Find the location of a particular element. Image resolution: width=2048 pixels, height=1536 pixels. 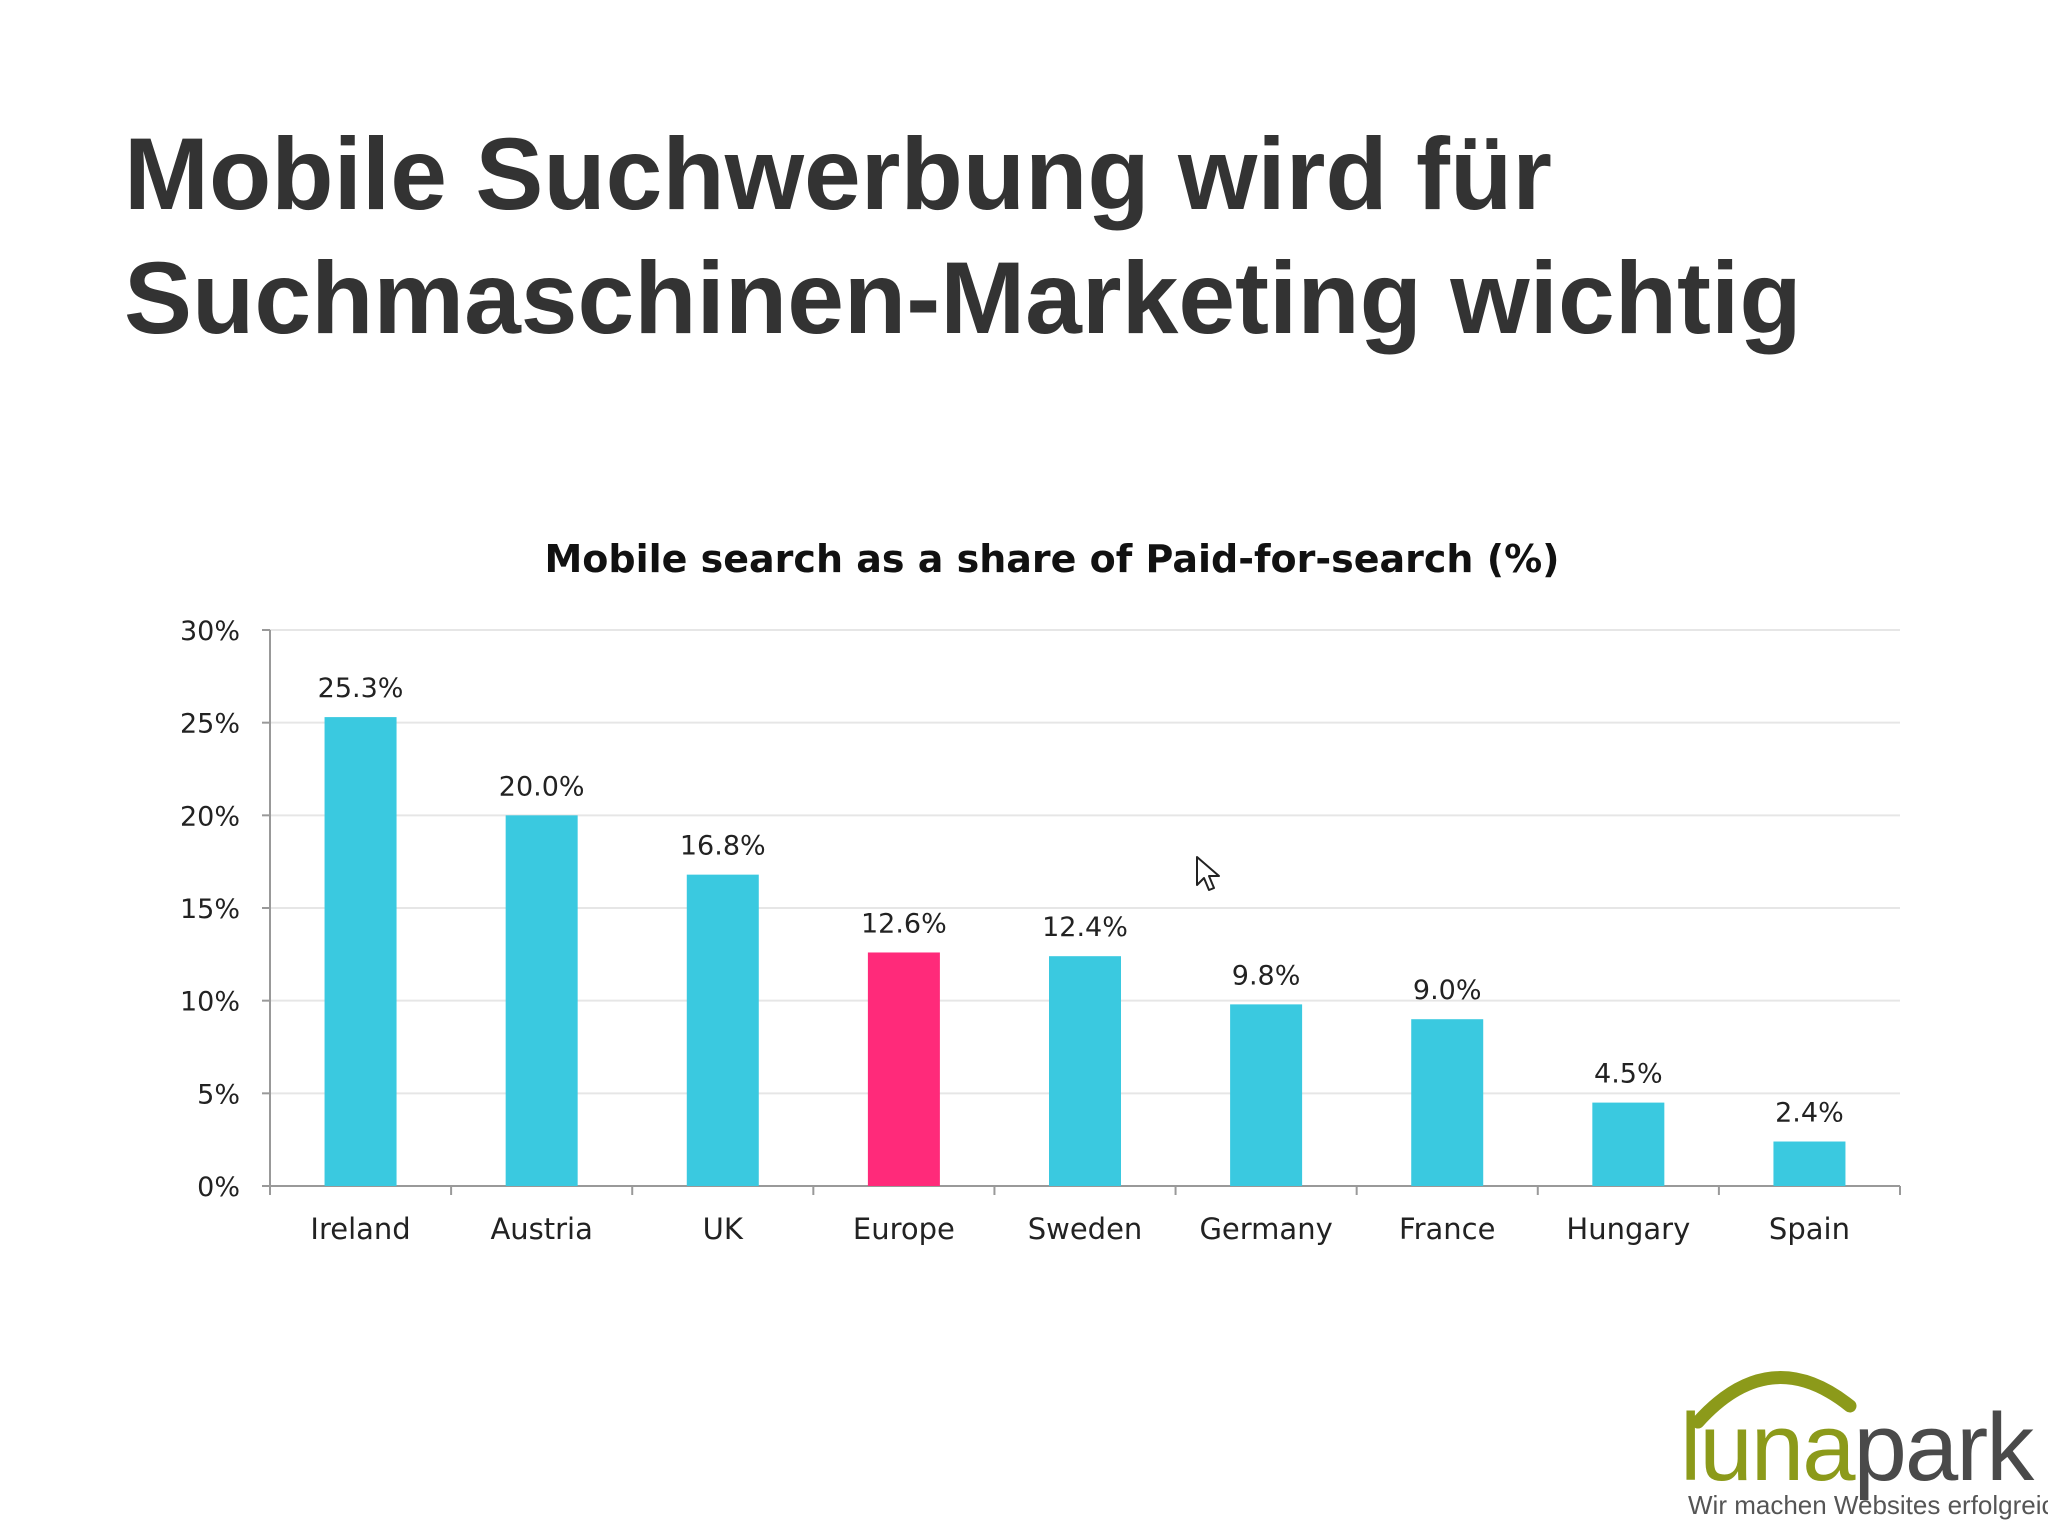

logo-tagline: Wir machen Websites erfolgreich is located at coordinates (1868, 1505).